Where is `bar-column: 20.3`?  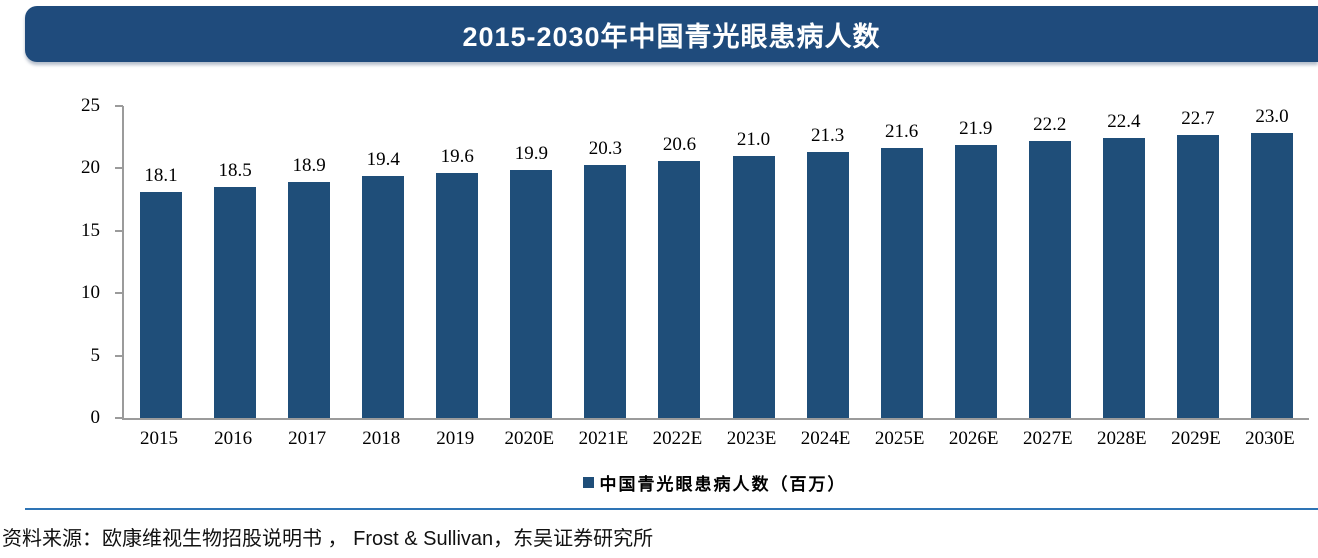
bar-column: 20.3 is located at coordinates (605, 262).